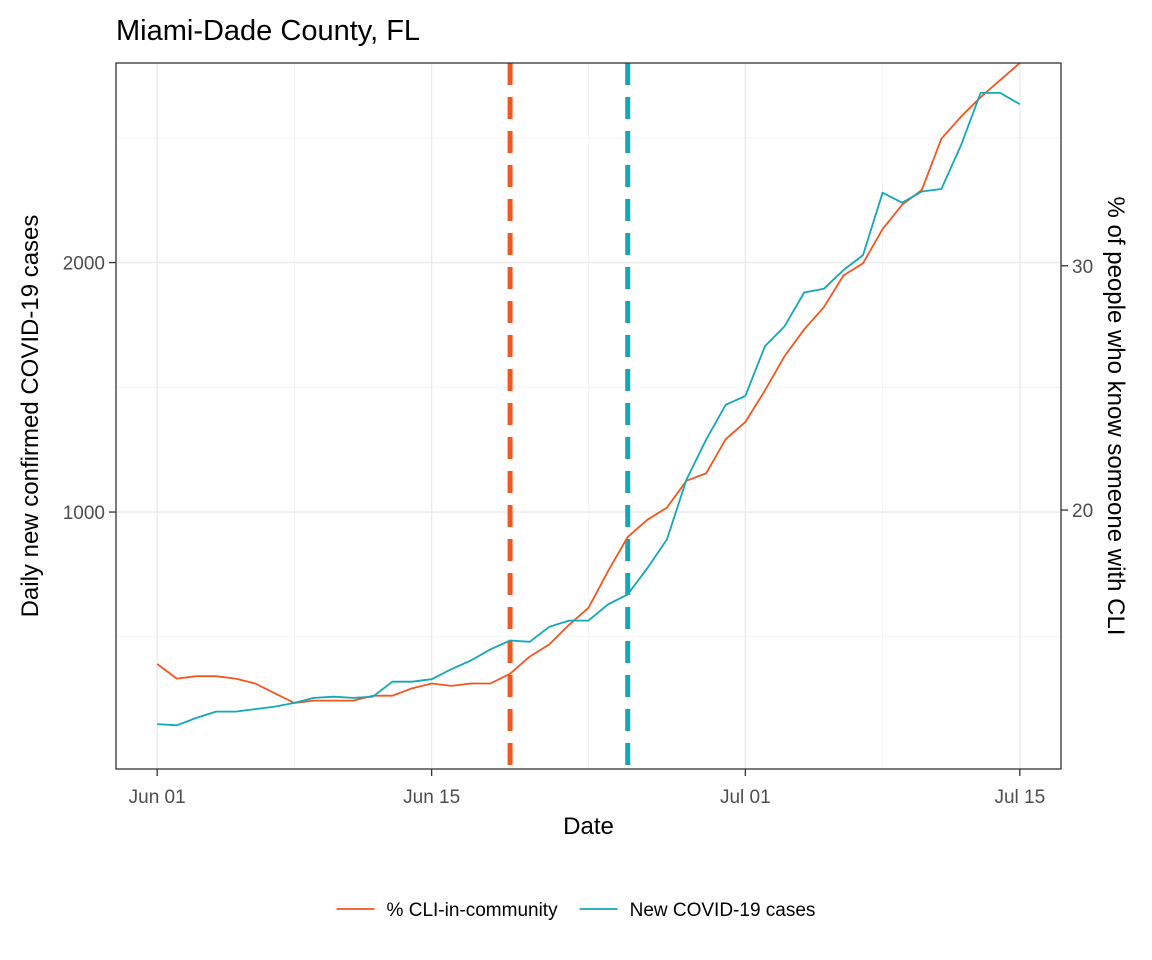  I want to click on x-tick-label: Jul 15, so click(1019, 797).